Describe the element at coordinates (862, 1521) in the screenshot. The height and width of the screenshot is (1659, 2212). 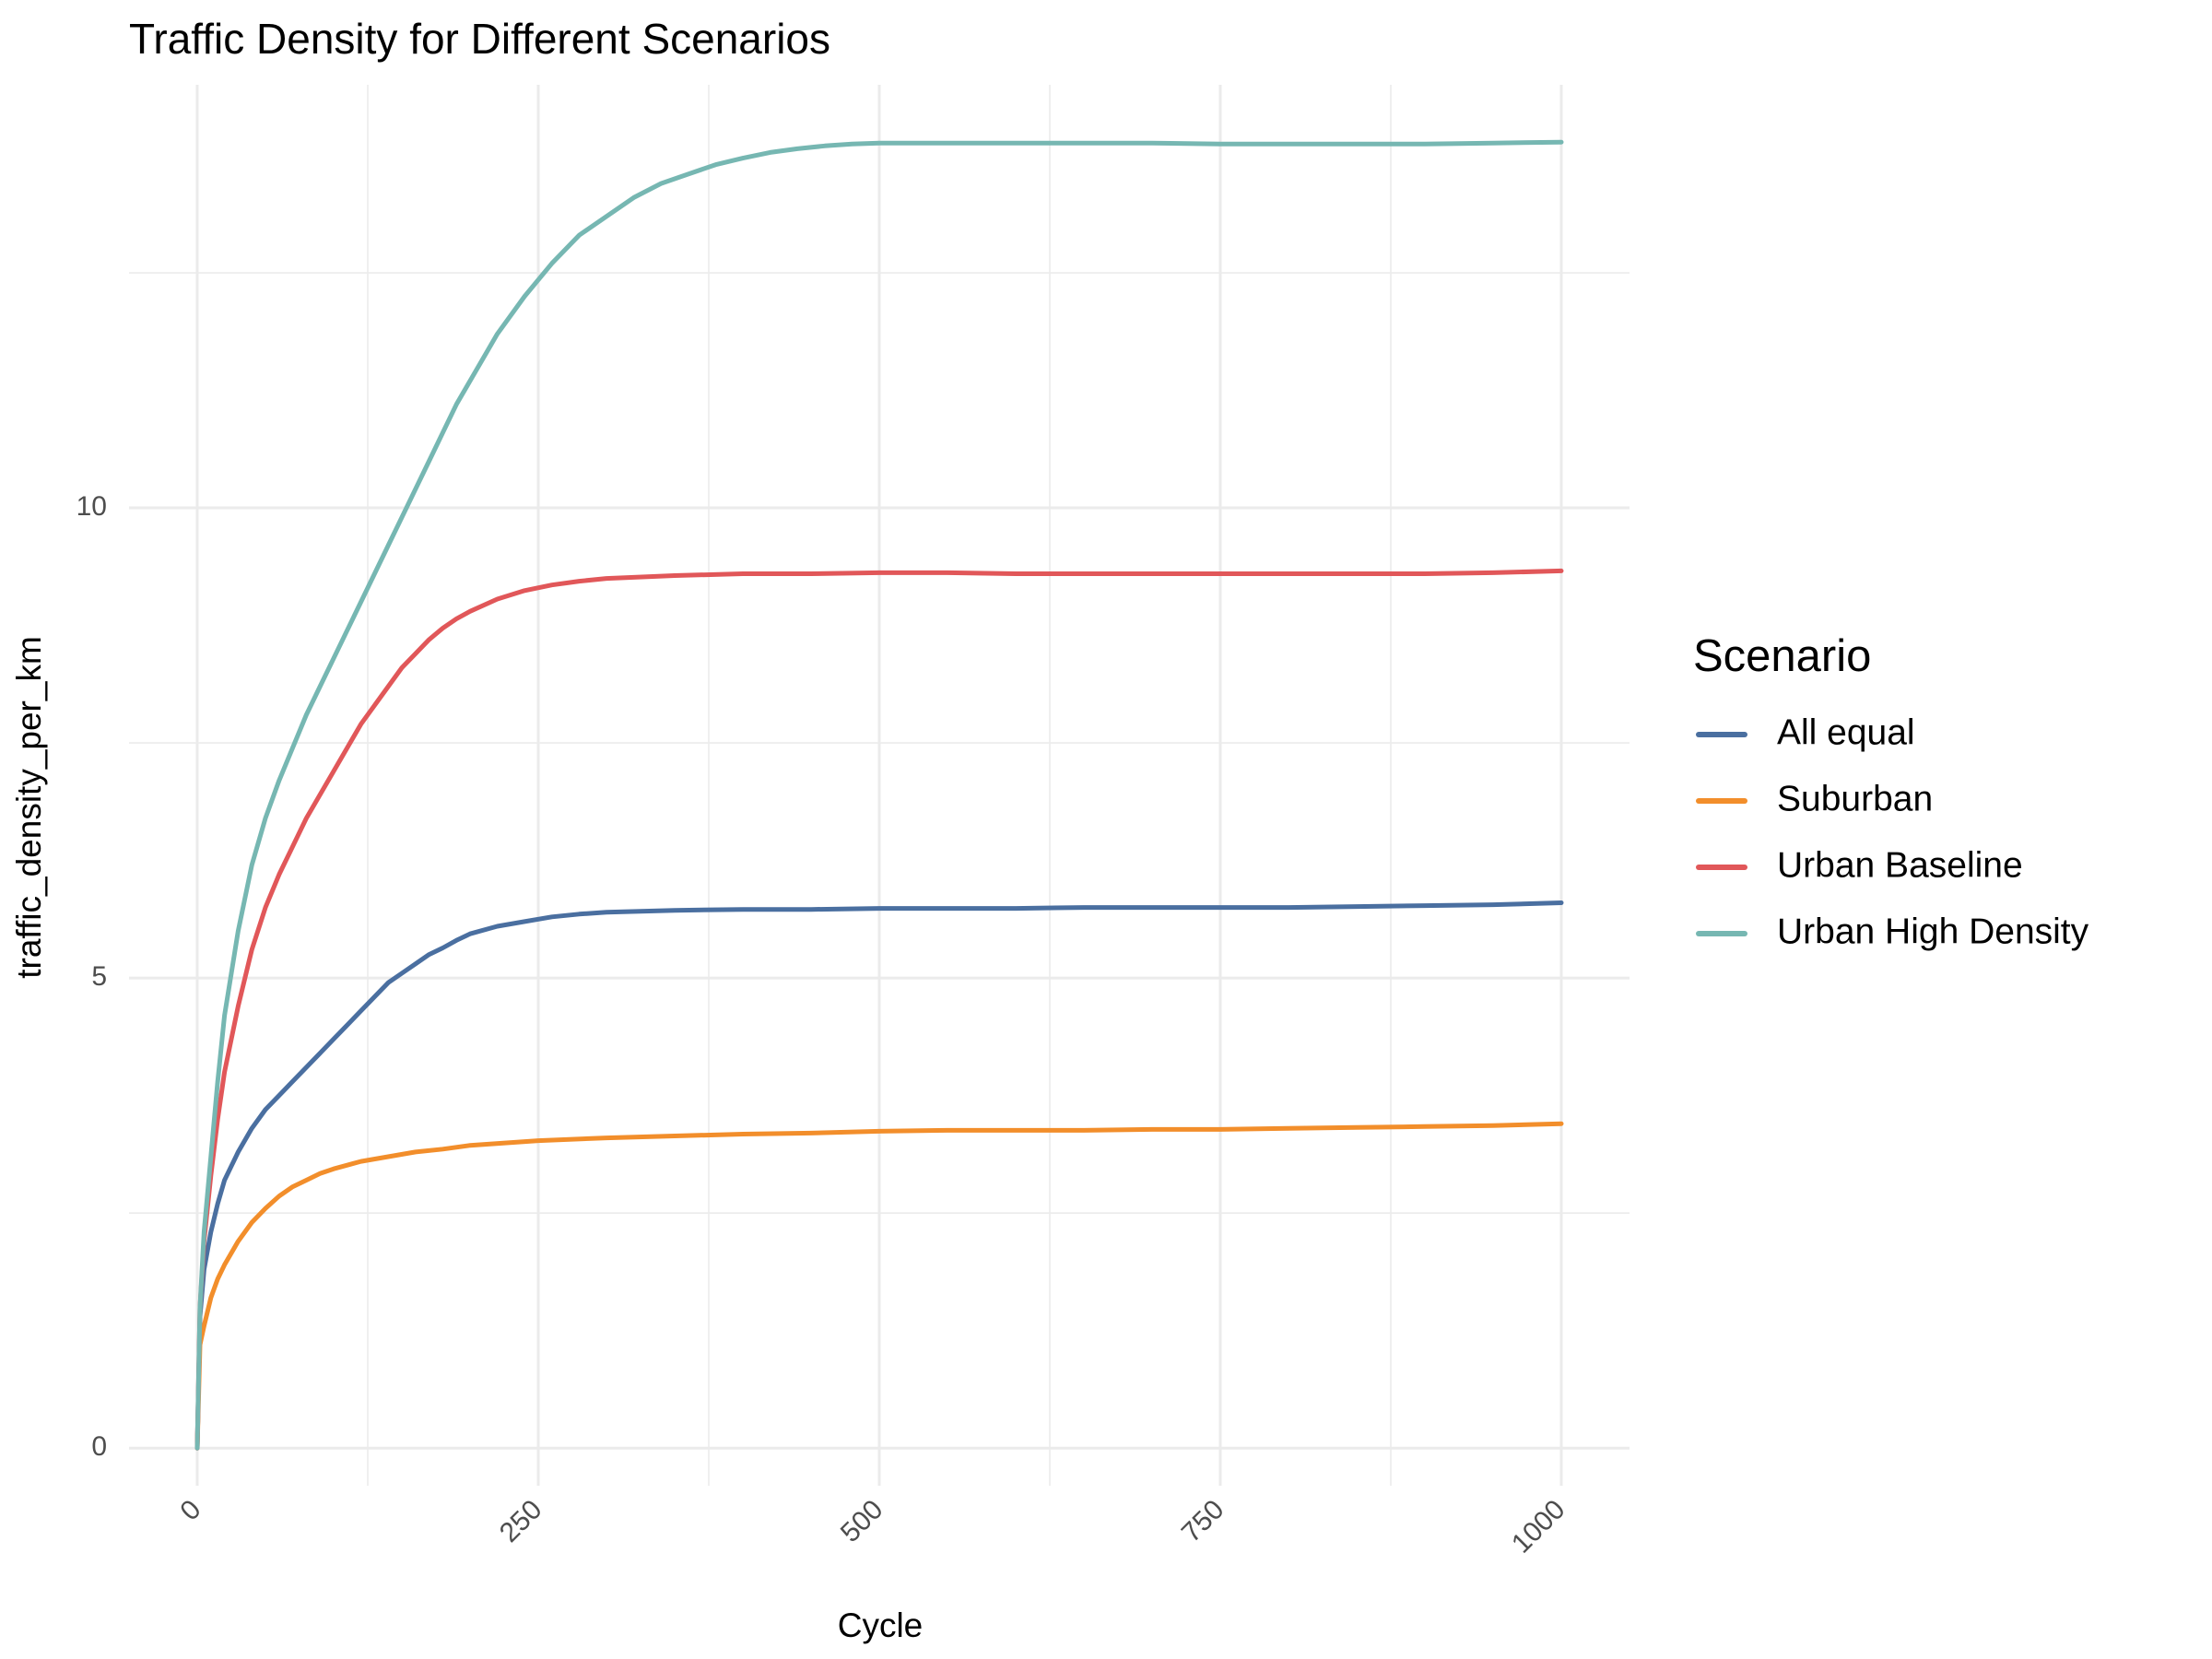
I see `x-tick-label-2: 500` at that location.